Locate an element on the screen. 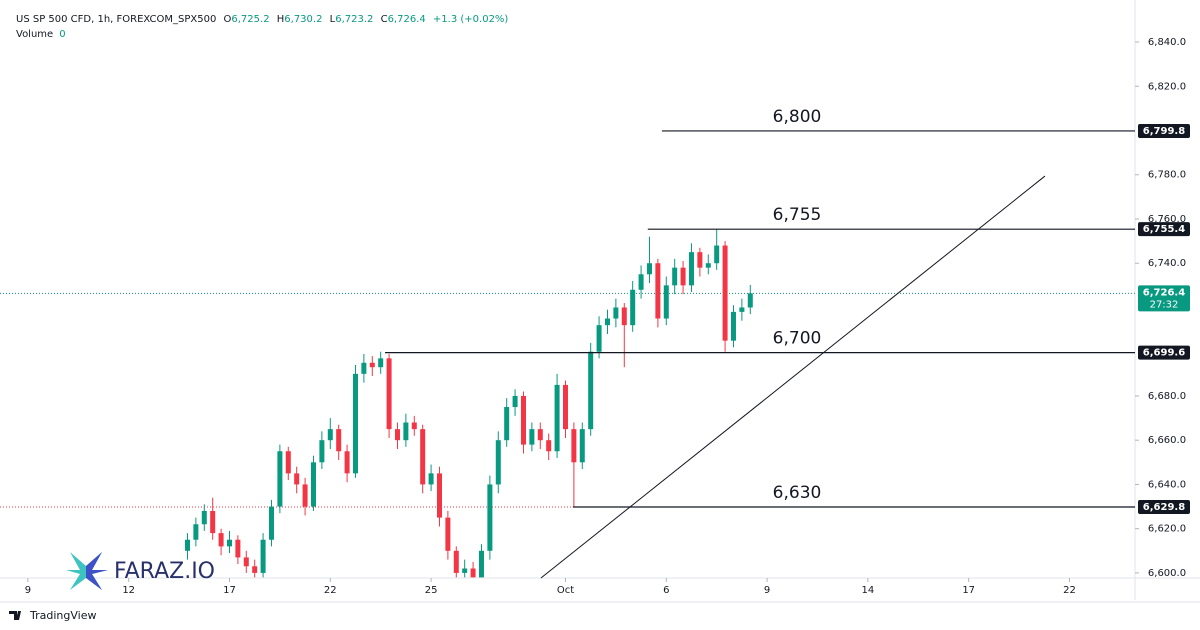  watermark-logo-part is located at coordinates (97, 571).